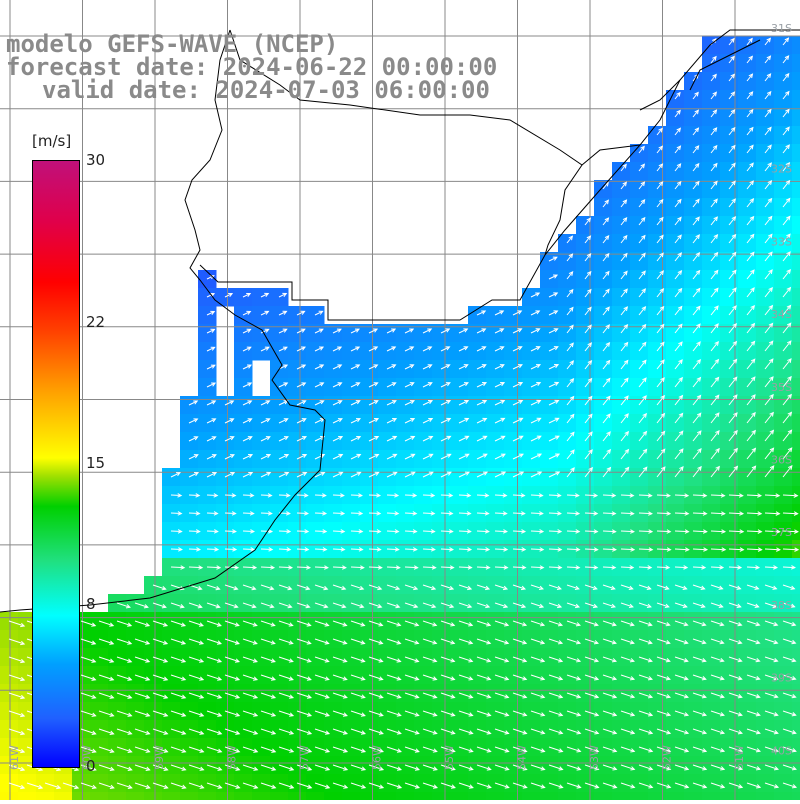 The image size is (800, 804). Describe the element at coordinates (304, 757) in the screenshot. I see `longitude-label: 57W` at that location.